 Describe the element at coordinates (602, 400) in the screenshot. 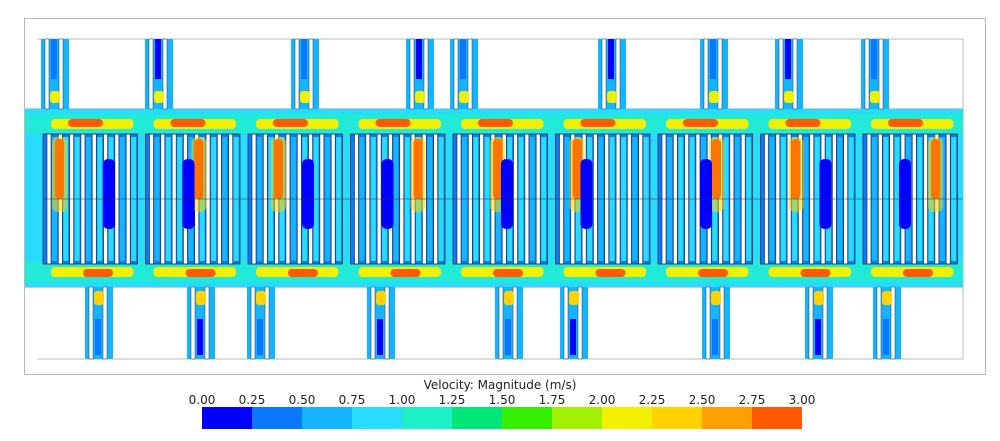

I see `legend-tick-label: 2.00` at that location.